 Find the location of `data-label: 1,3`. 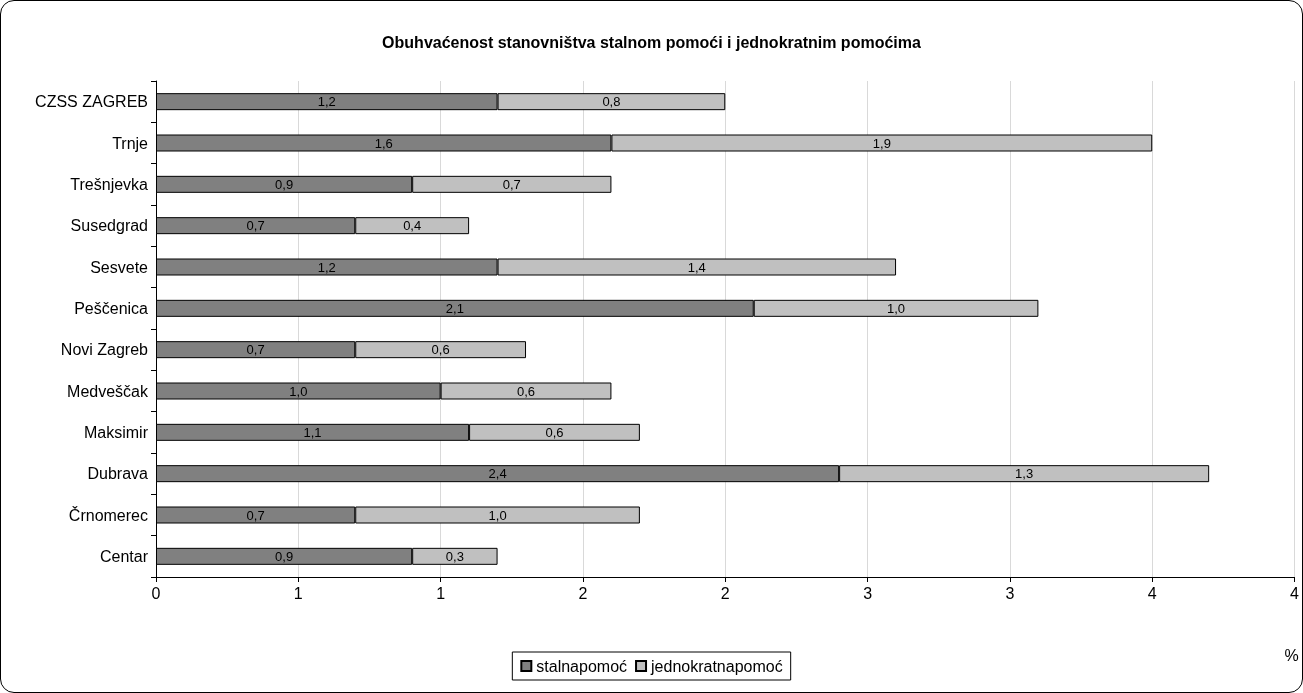

data-label: 1,3 is located at coordinates (1024, 474).